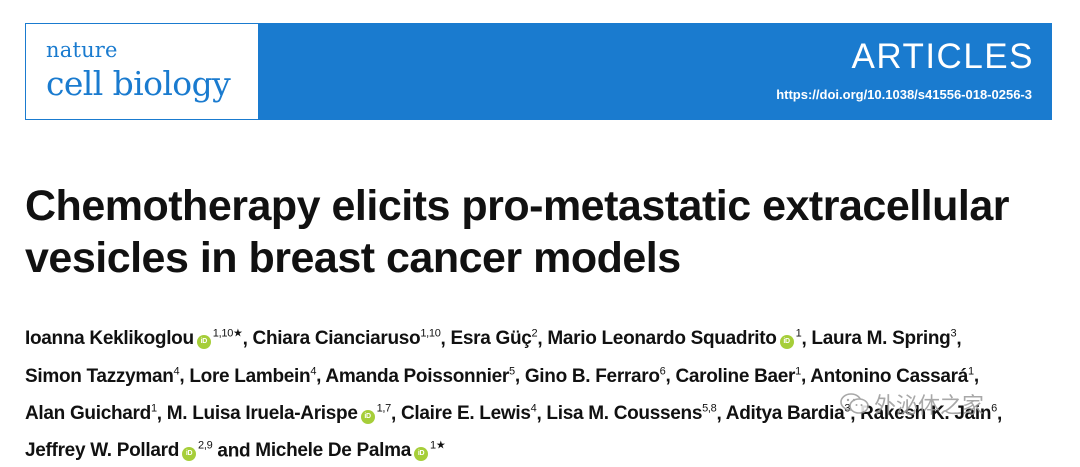 The width and height of the screenshot is (1080, 467). Describe the element at coordinates (942, 56) in the screenshot. I see `section-label: ARTICLES` at that location.